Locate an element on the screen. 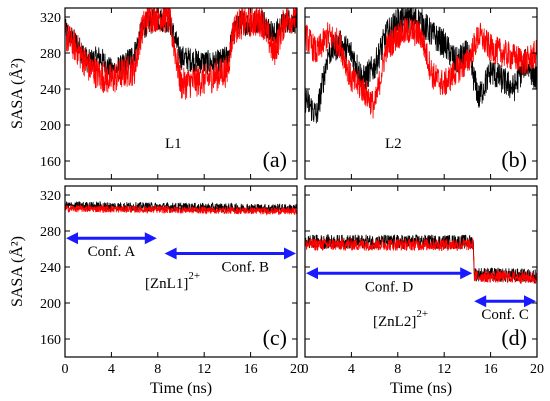 This screenshot has width=550, height=401. panel-letter: (b) is located at coordinates (514, 159).